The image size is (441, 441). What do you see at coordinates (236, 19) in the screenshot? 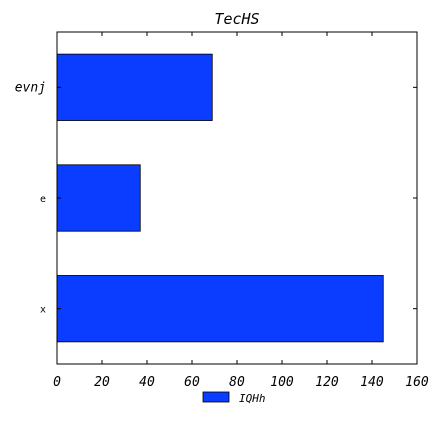
I see `chart-title: TecHS` at bounding box center [236, 19].